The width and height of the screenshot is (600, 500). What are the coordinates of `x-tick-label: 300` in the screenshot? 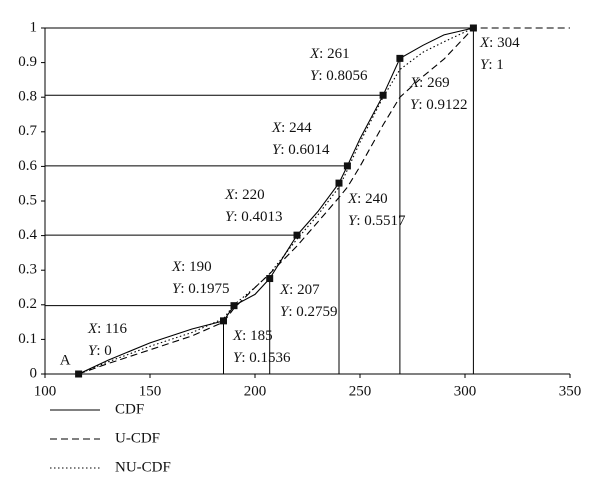 It's located at (465, 391).